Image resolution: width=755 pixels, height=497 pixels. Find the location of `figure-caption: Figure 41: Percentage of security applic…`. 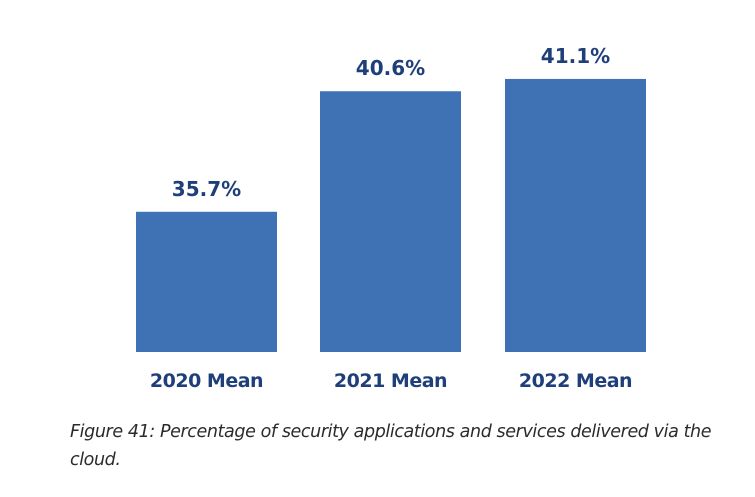

figure-caption: Figure 41: Percentage of security applic… is located at coordinates (391, 446).